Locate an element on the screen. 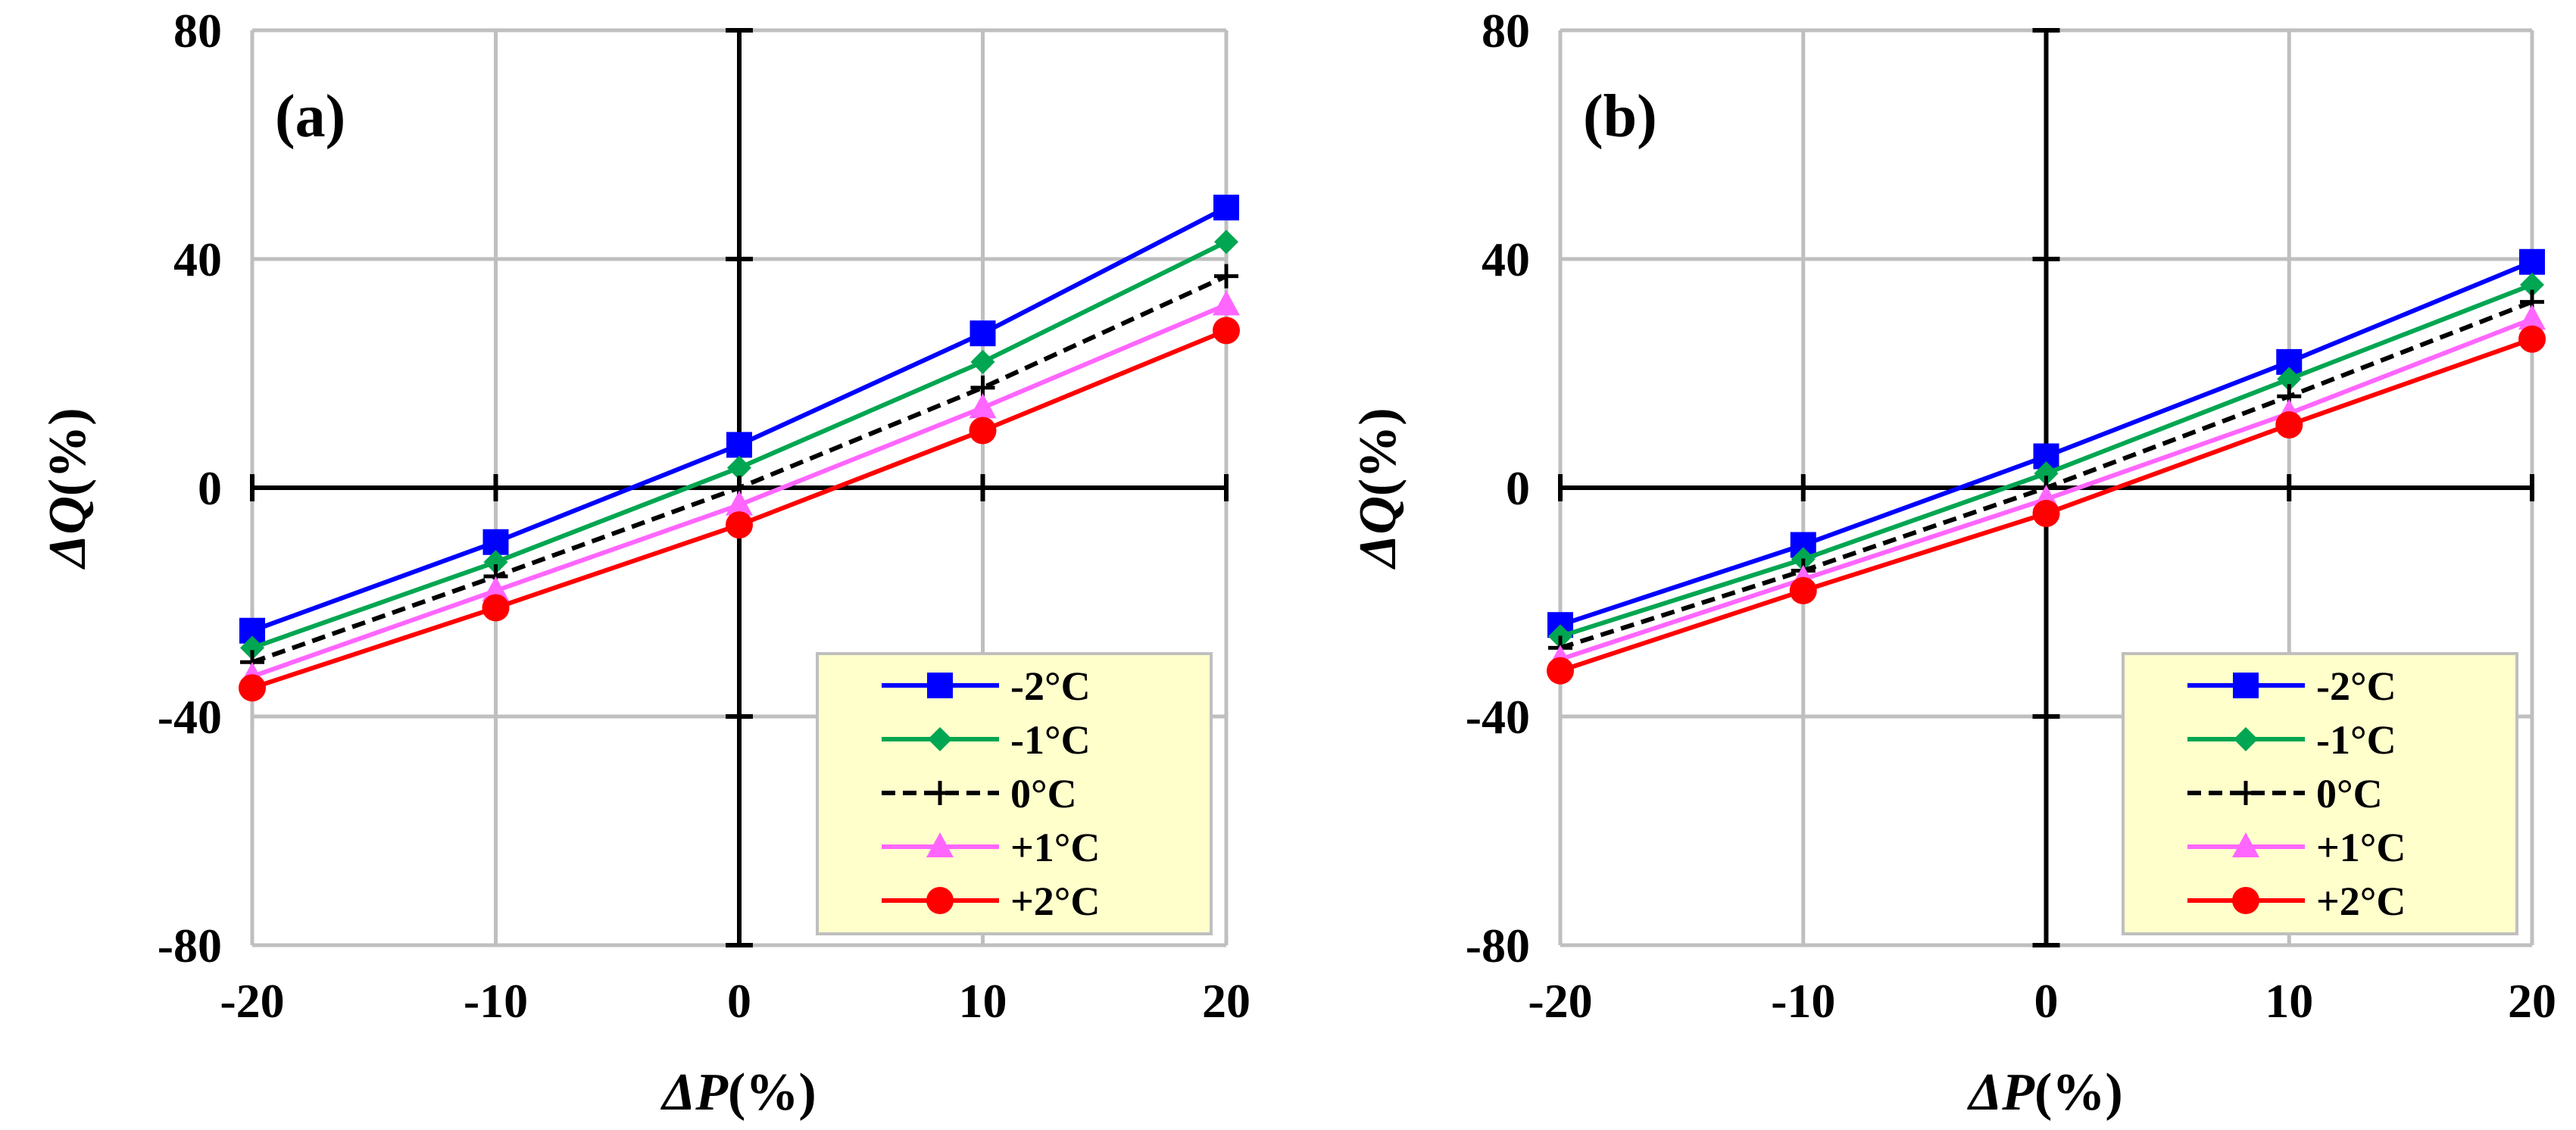 Image resolution: width=2576 pixels, height=1130 pixels. panel-a-legend-label-4: +2°C is located at coordinates (1055, 901).